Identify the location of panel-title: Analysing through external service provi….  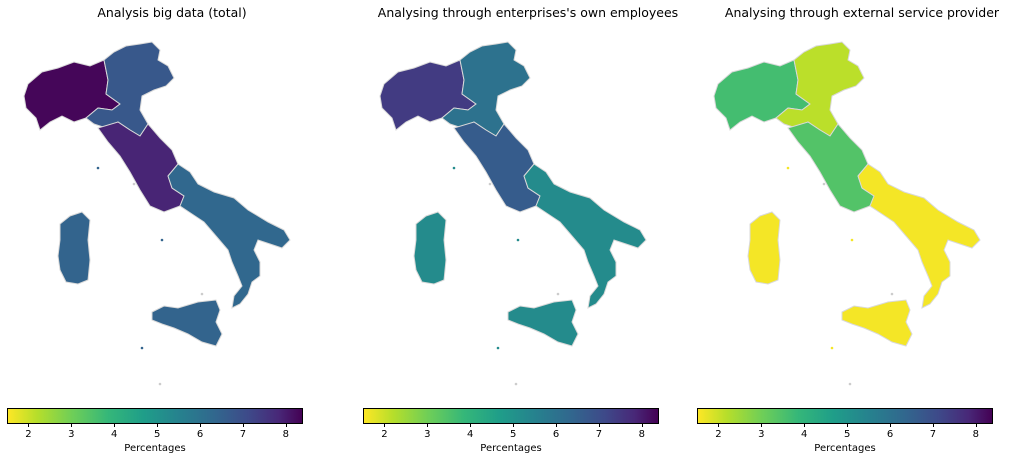
(862, 12).